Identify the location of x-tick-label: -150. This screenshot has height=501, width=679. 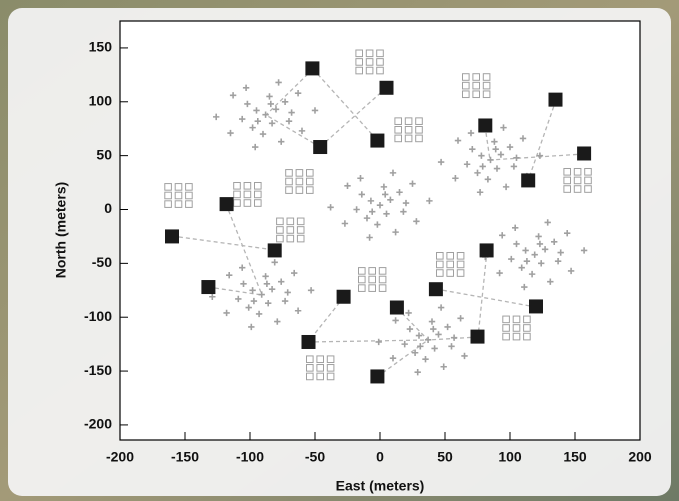
(185, 457).